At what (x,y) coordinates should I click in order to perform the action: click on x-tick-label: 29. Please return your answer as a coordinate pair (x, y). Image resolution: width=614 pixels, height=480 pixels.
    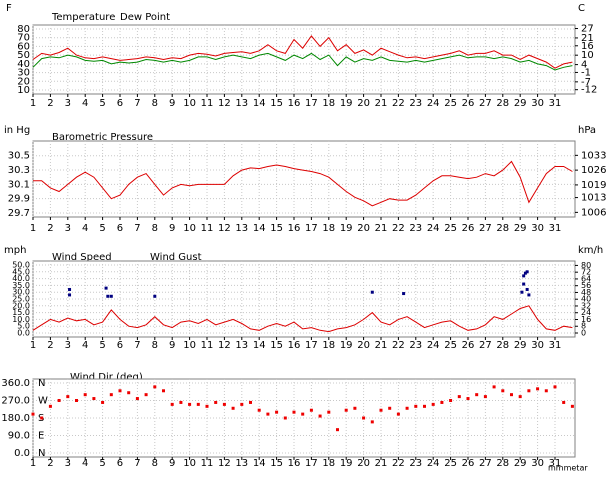
    Looking at the image, I should click on (520, 103).